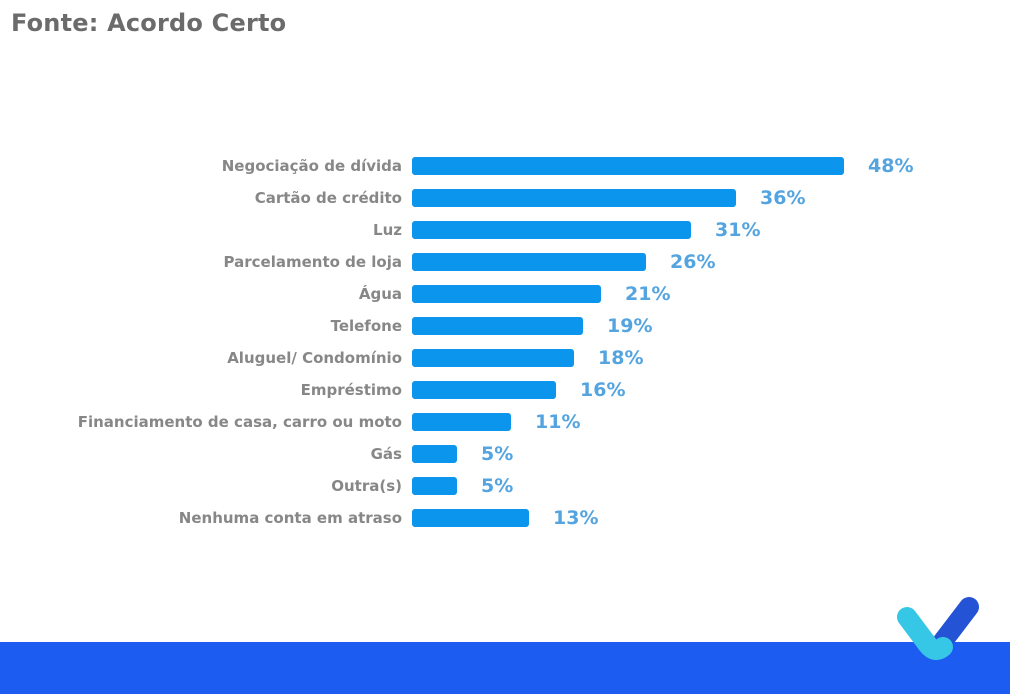  Describe the element at coordinates (505, 668) in the screenshot. I see `footer-band` at that location.